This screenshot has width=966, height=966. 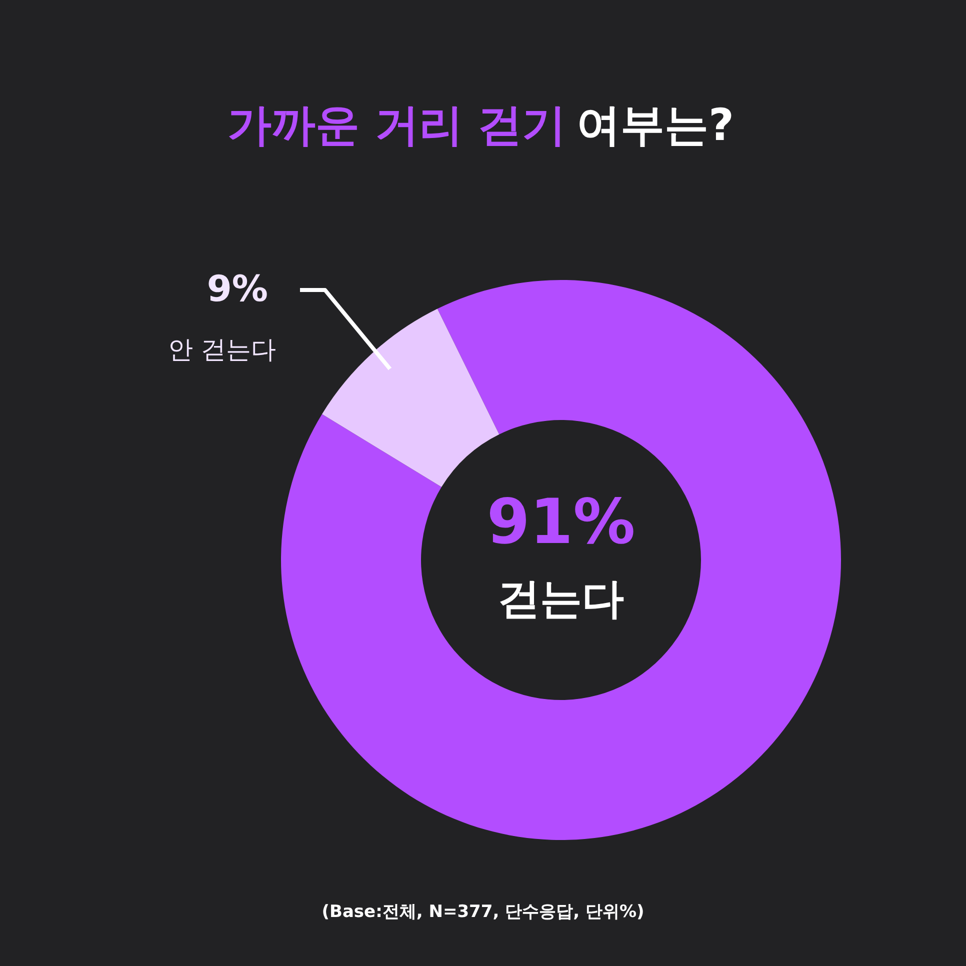 What do you see at coordinates (481, 125) in the screenshot?
I see `chart-title: 가까운 거리 걷기 여부는?` at bounding box center [481, 125].